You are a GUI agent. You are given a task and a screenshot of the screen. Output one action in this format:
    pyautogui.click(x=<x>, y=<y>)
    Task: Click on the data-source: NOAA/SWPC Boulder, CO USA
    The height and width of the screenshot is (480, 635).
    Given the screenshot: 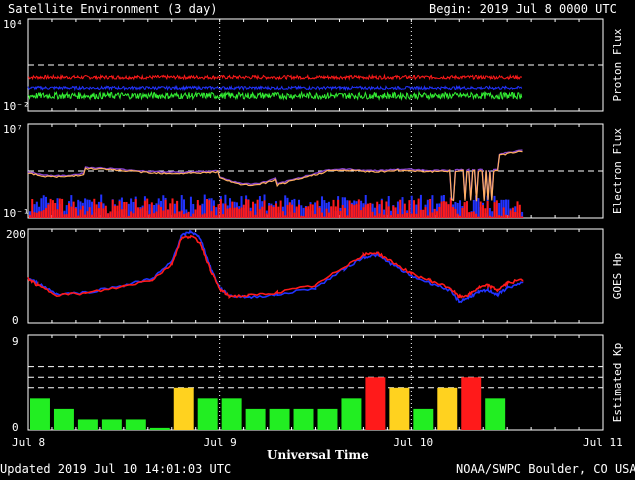 What is the action you would take?
    pyautogui.click(x=545, y=469)
    